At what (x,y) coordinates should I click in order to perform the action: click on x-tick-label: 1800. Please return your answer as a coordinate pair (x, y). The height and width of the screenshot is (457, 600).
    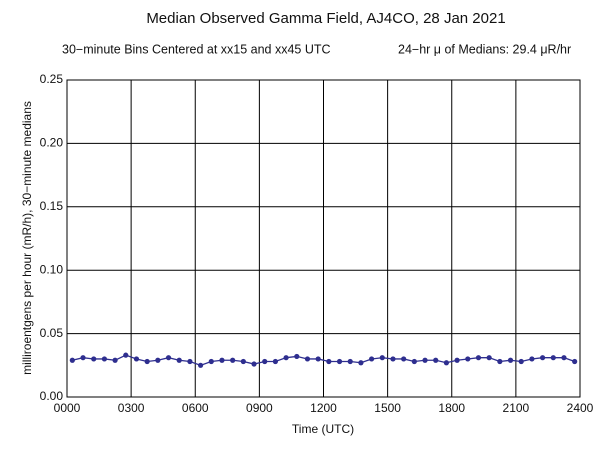
    Looking at the image, I should click on (451, 408).